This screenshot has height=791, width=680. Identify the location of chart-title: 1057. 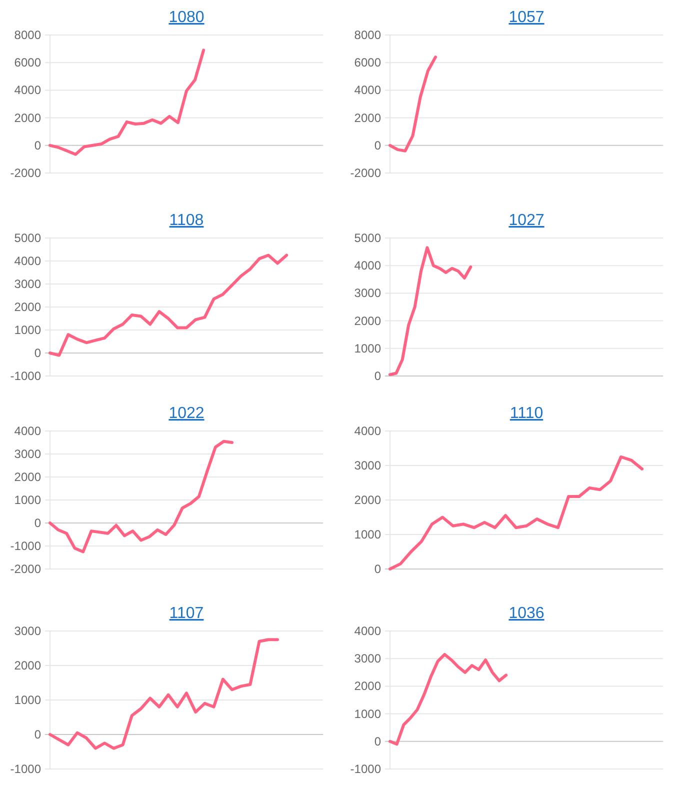
(526, 17).